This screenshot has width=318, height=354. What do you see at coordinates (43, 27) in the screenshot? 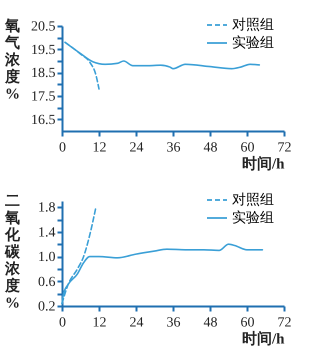
I see `y-tick-label: 20.5` at bounding box center [43, 27].